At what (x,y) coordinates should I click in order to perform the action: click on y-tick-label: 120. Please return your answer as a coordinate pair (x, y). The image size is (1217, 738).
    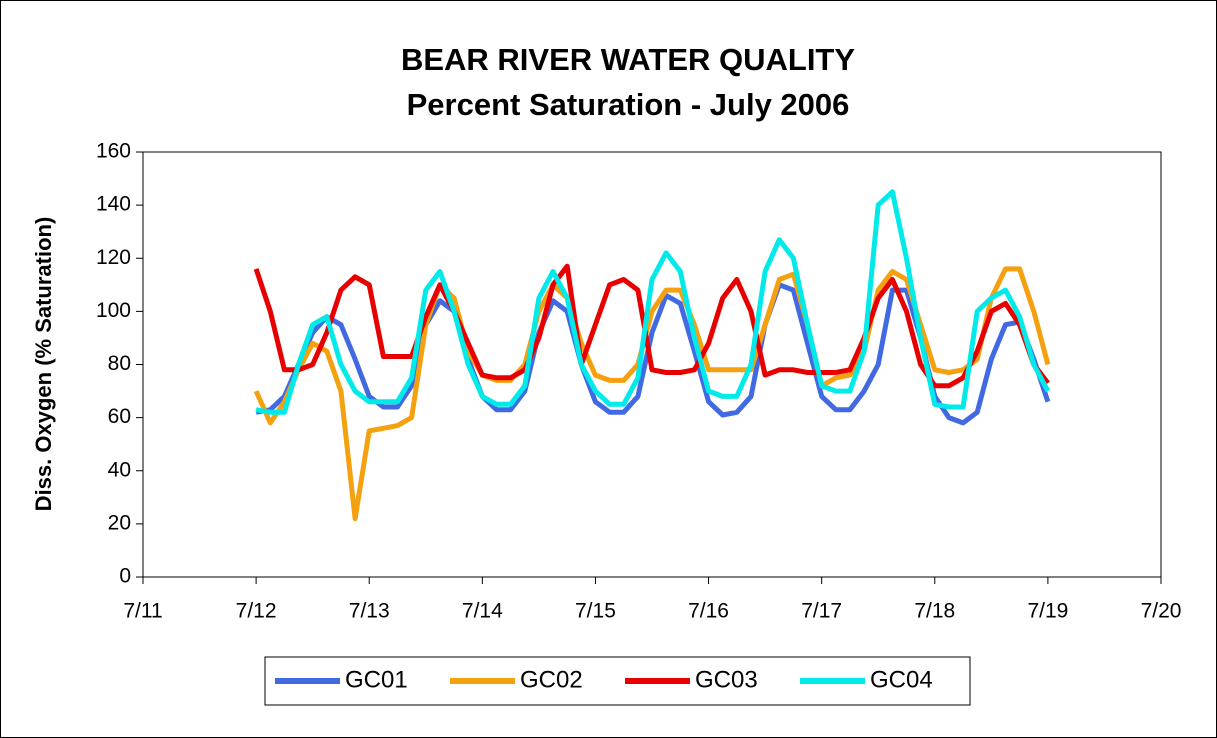
    Looking at the image, I should click on (113, 257).